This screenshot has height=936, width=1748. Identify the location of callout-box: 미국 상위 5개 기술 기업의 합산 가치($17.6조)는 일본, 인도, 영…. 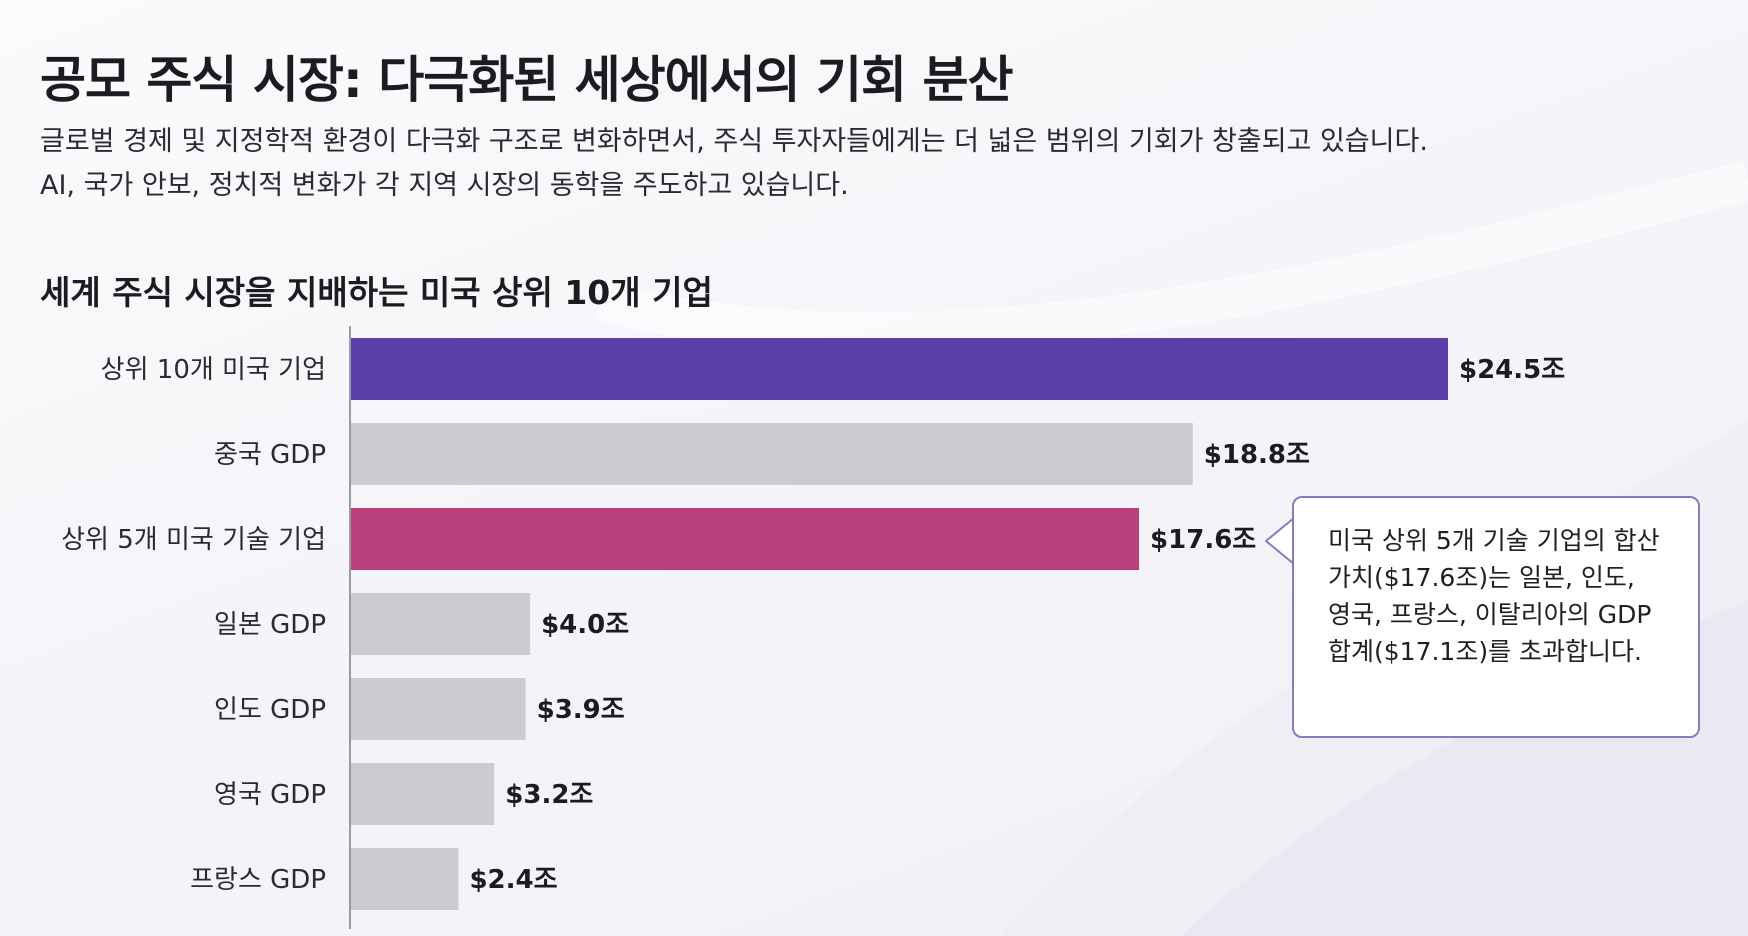
(1496, 617).